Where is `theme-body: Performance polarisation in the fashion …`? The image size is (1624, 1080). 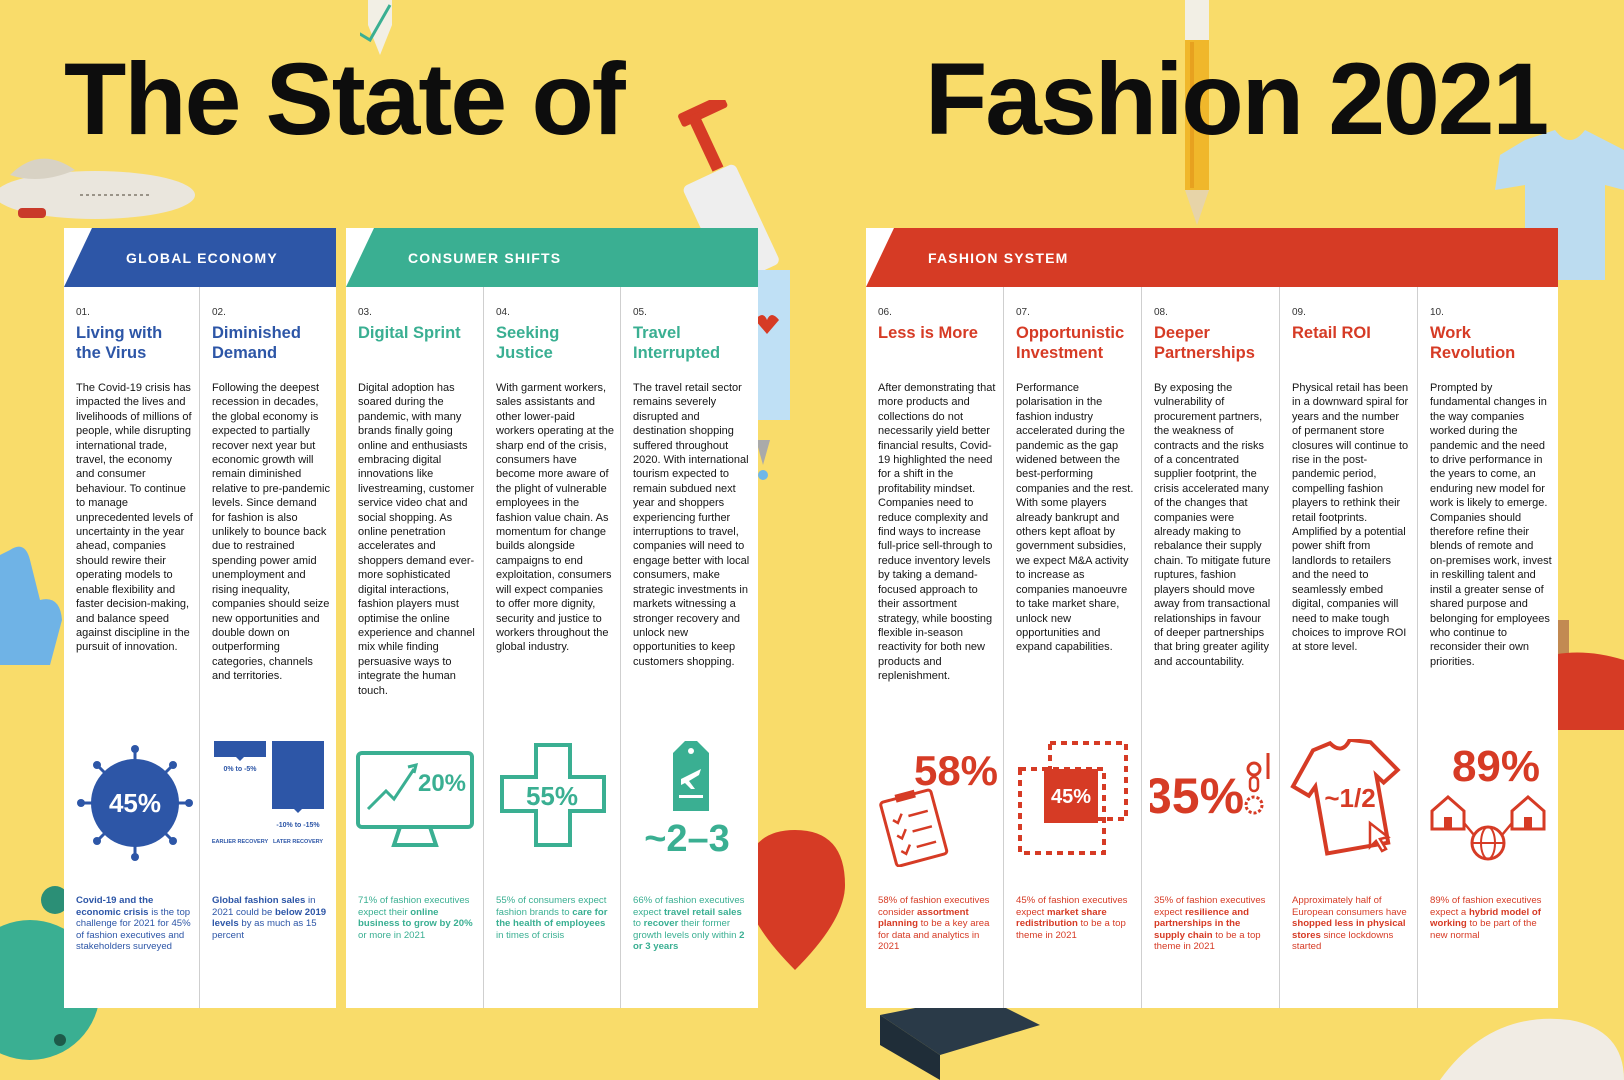 theme-body: Performance polarisation in the fashion … is located at coordinates (1075, 518).